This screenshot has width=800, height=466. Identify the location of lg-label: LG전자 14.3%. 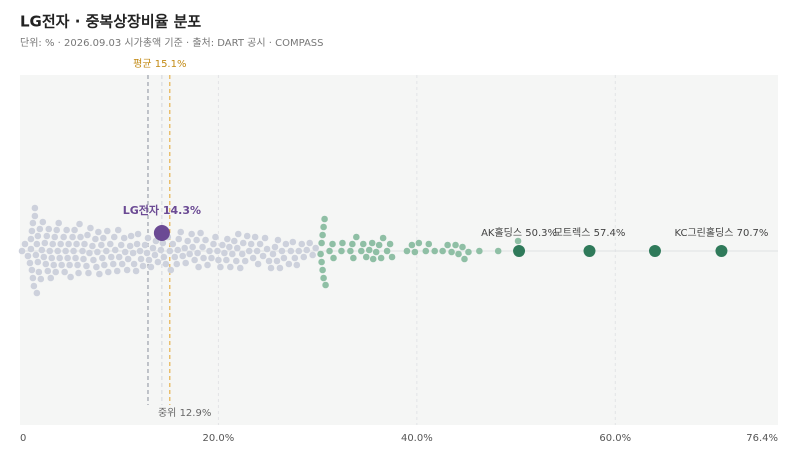
(162, 210).